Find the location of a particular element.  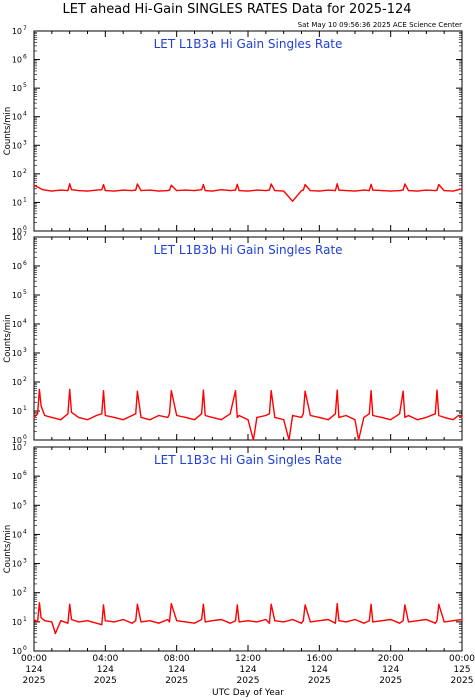

y-tick-exponent: 1 is located at coordinates (25, 619).